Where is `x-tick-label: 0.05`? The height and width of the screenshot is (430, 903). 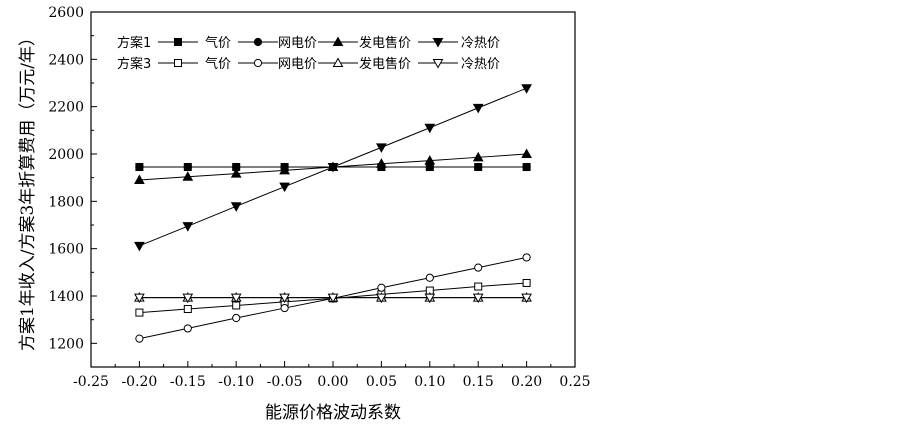 x-tick-label: 0.05 is located at coordinates (381, 382).